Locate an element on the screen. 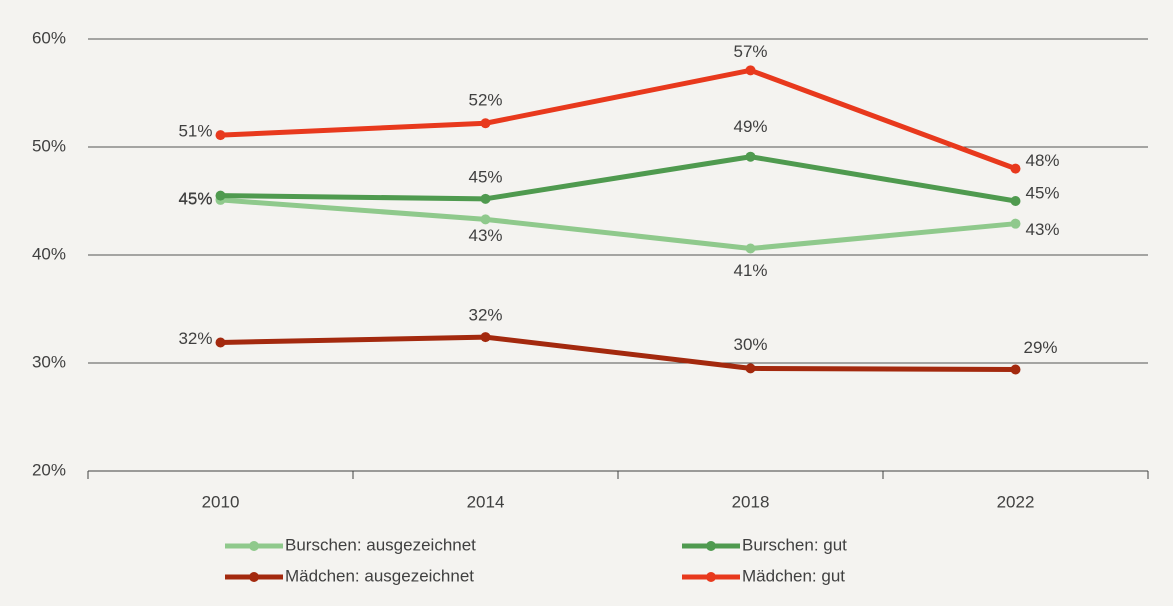  data-label: 48% is located at coordinates (1043, 160).